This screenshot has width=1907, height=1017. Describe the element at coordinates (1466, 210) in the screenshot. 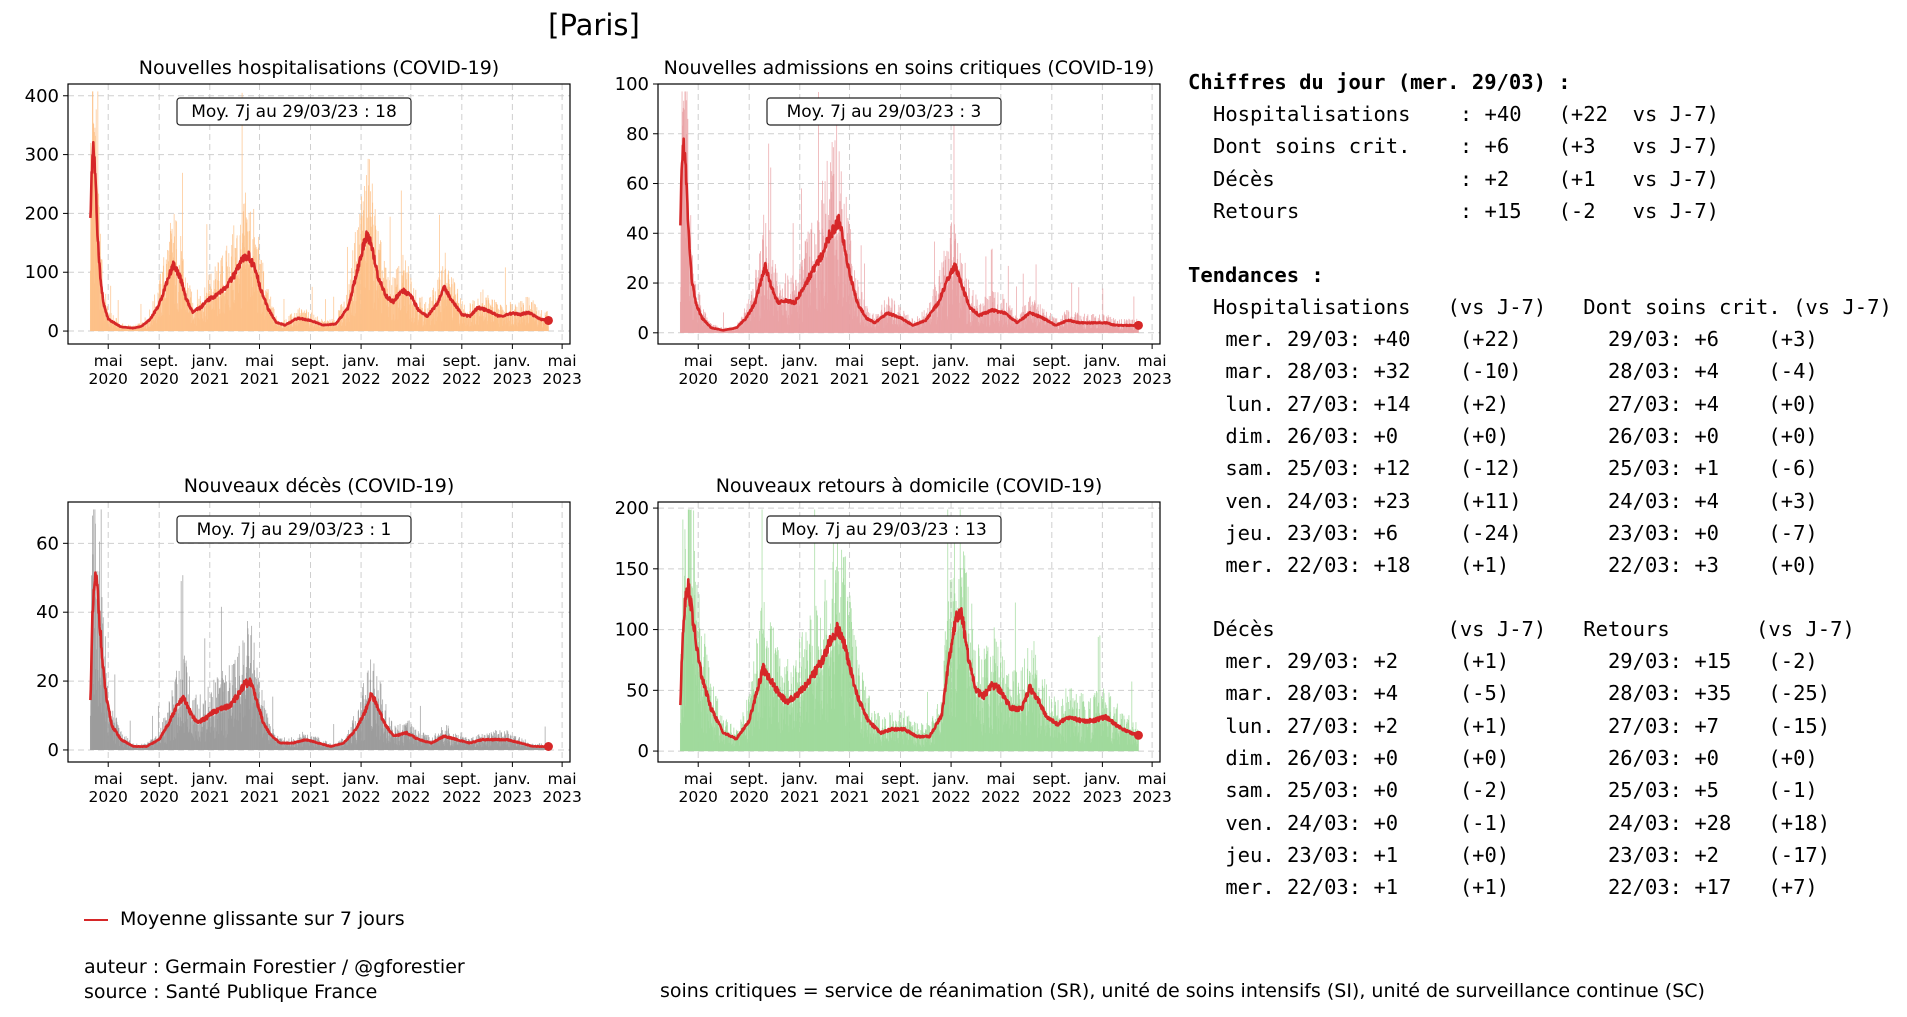

I see `stats-row: Retours : +15 (-2 vs J-7)` at that location.